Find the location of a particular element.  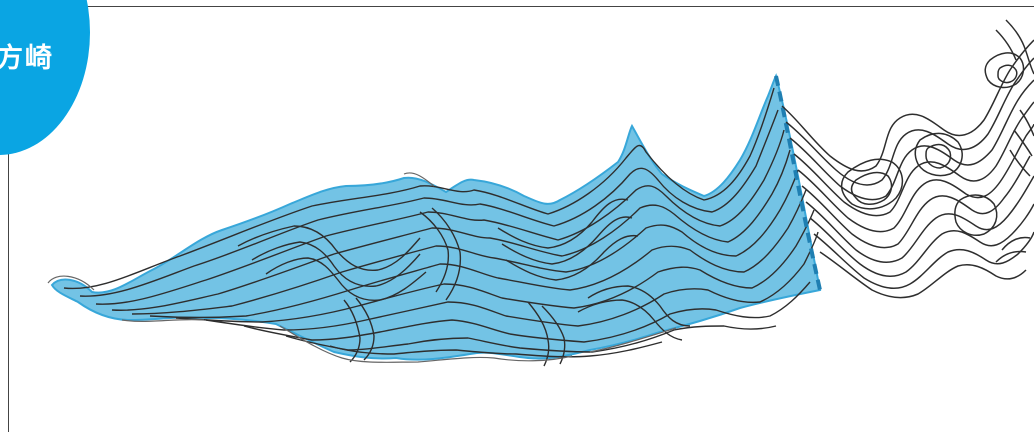

boundary-line is located at coordinates (798, 183).